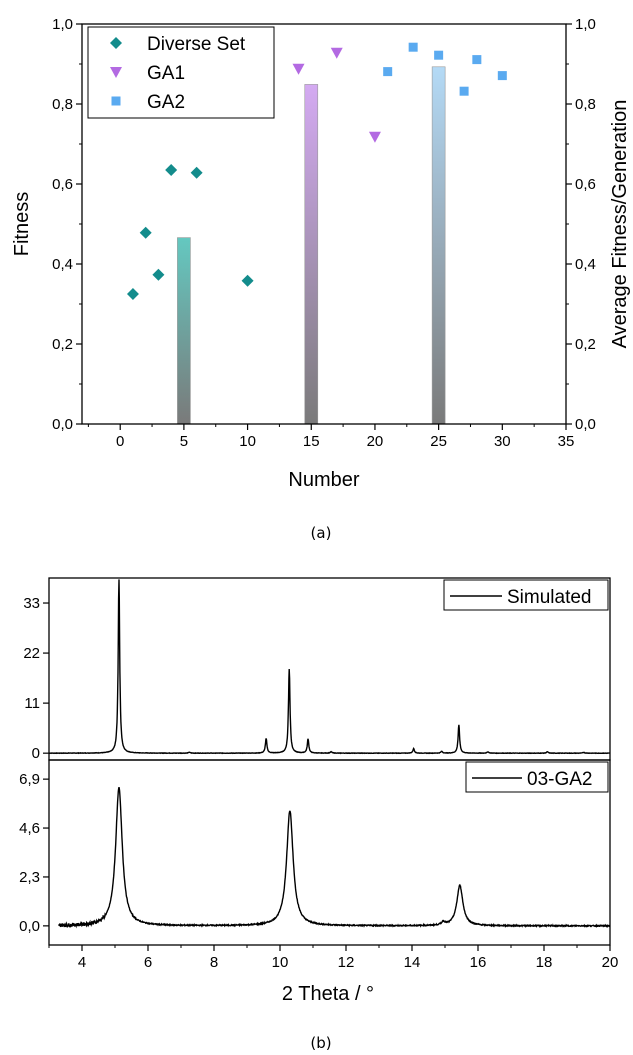  Describe the element at coordinates (333, 958) in the screenshot. I see `panel-b-x-axis: 4 6 8 10 12 14 16 18 20` at that location.